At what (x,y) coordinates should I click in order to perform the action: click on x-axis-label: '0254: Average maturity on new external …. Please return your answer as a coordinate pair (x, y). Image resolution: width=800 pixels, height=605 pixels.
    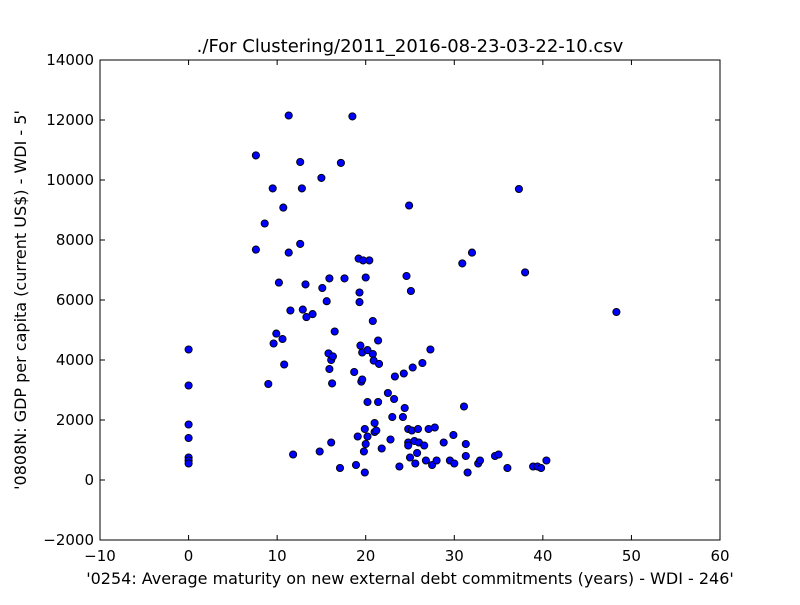
    Looking at the image, I should click on (410, 578).